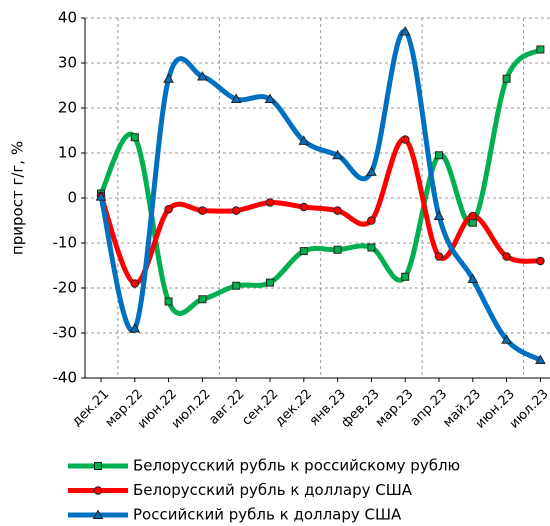  What do you see at coordinates (18, 198) in the screenshot?
I see `y-axis-label: прирост г/г, %` at bounding box center [18, 198].